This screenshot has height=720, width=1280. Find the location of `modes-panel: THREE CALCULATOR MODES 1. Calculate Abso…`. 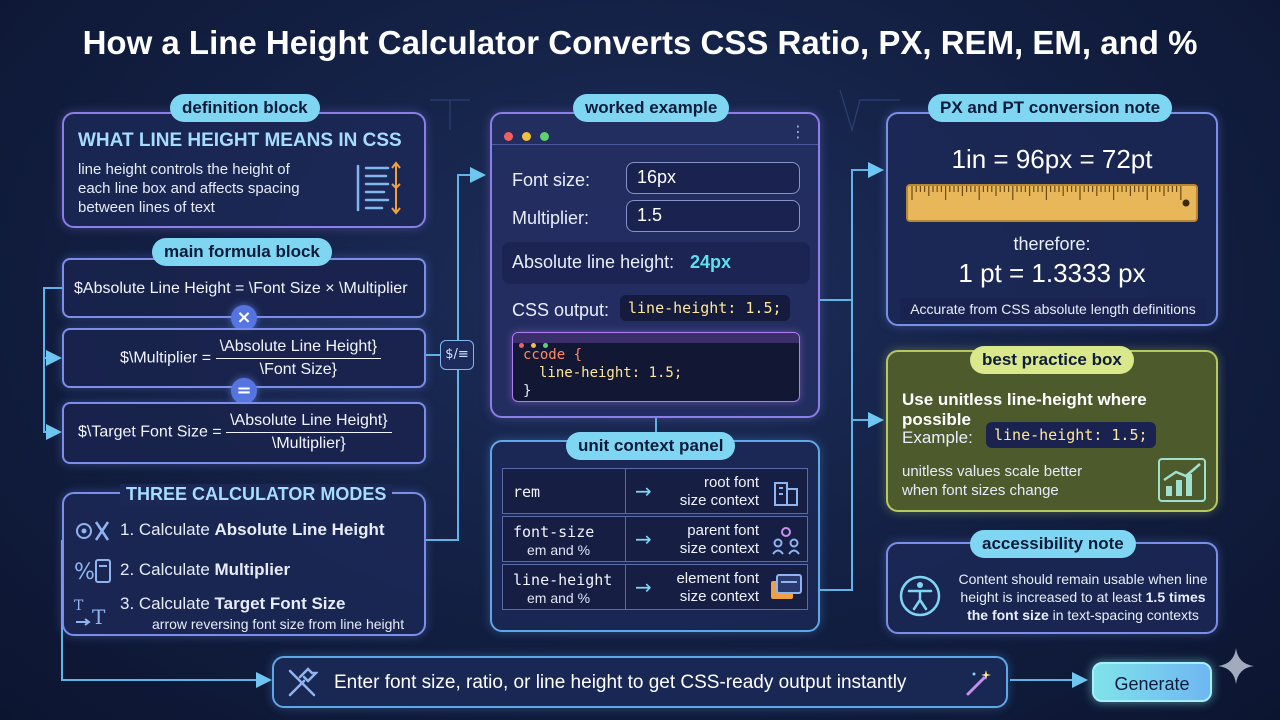

modes-panel: THREE CALCULATOR MODES 1. Calculate Abso… is located at coordinates (244, 560).